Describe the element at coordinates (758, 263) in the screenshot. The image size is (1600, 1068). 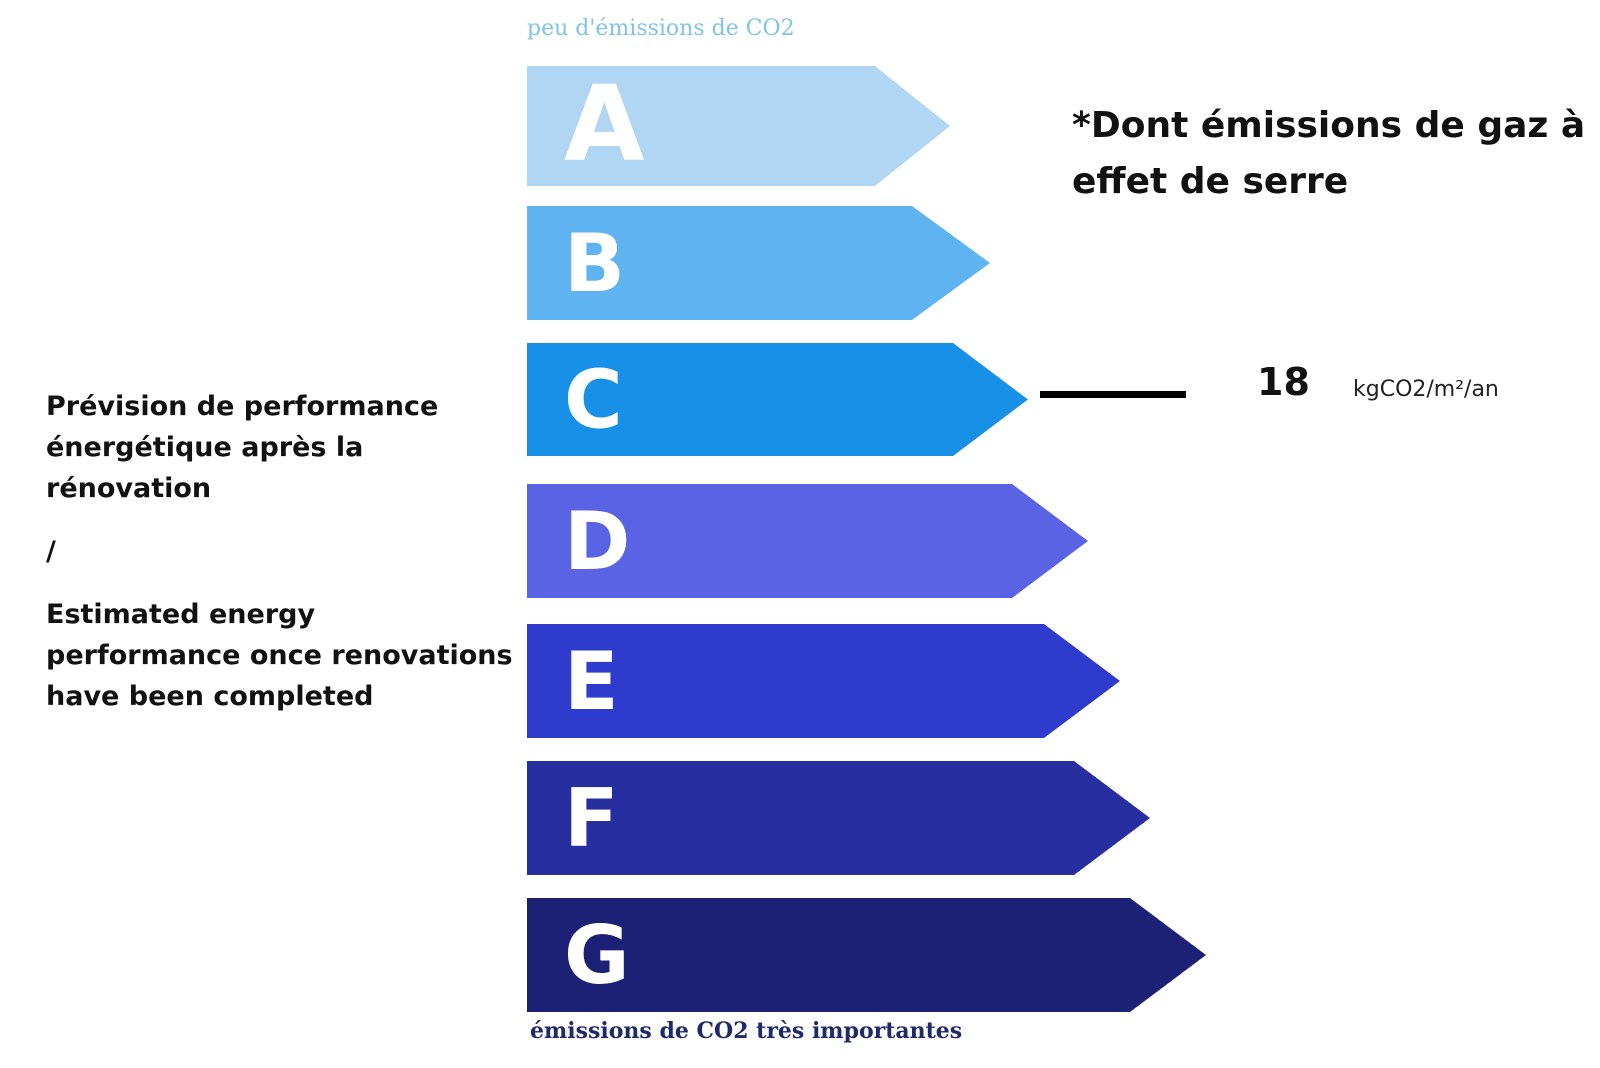
I see `rating-arrow-b` at that location.